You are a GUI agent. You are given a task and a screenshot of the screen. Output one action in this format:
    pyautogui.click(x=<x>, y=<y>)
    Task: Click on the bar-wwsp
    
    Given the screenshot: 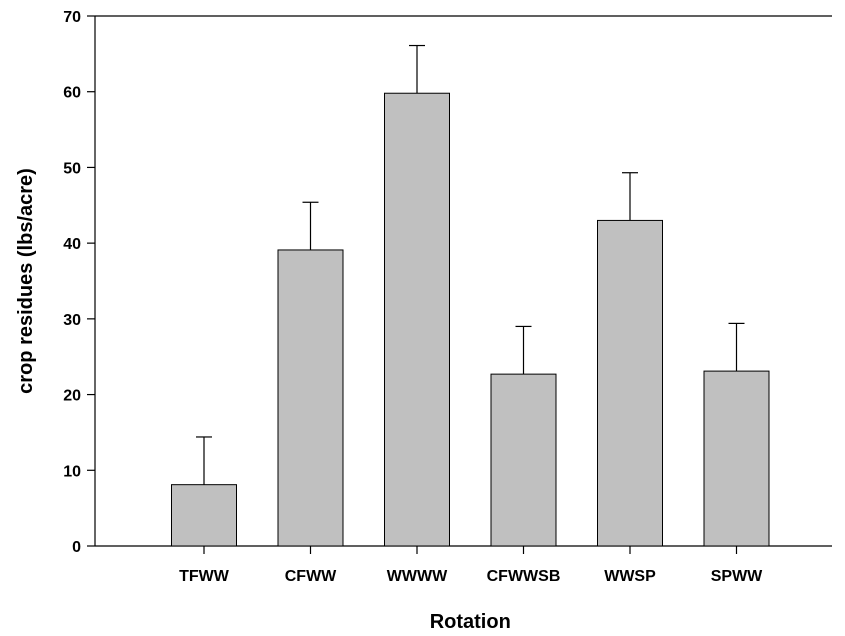 What is the action you would take?
    pyautogui.click(x=630, y=383)
    